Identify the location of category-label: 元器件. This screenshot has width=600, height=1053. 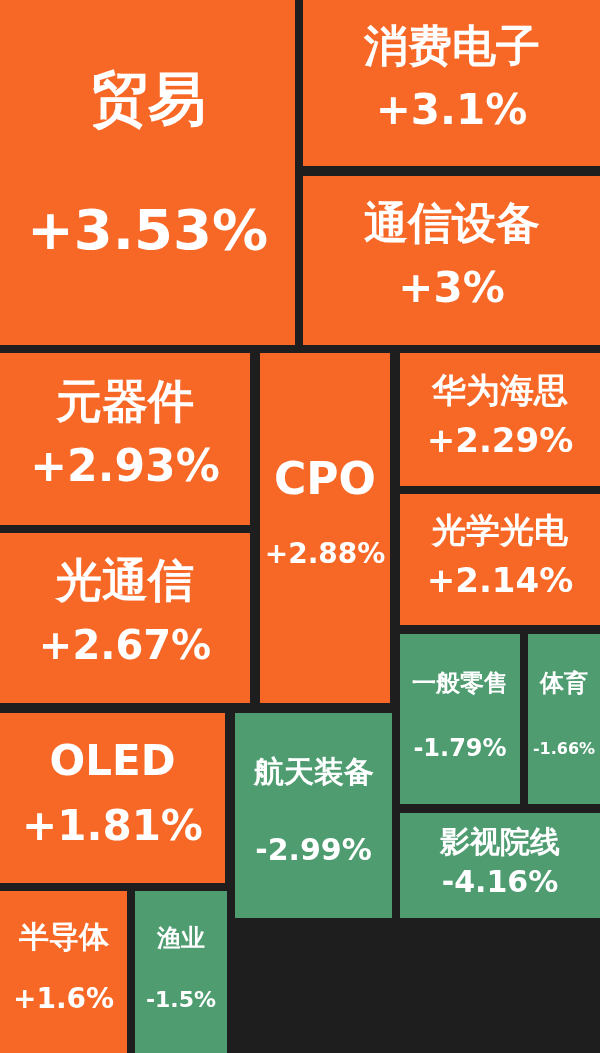
(124, 400).